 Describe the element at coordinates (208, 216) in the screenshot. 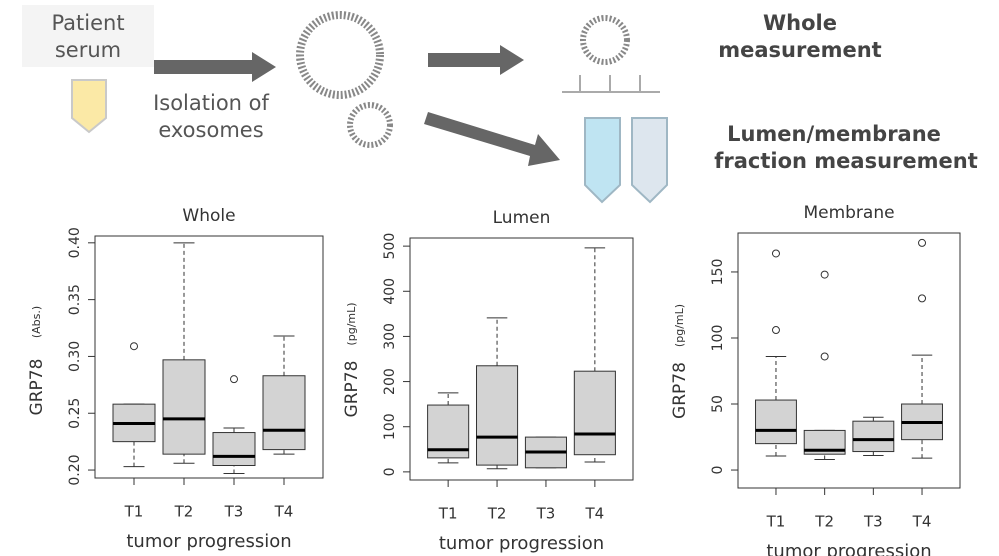

I see `chart-title: Whole` at that location.